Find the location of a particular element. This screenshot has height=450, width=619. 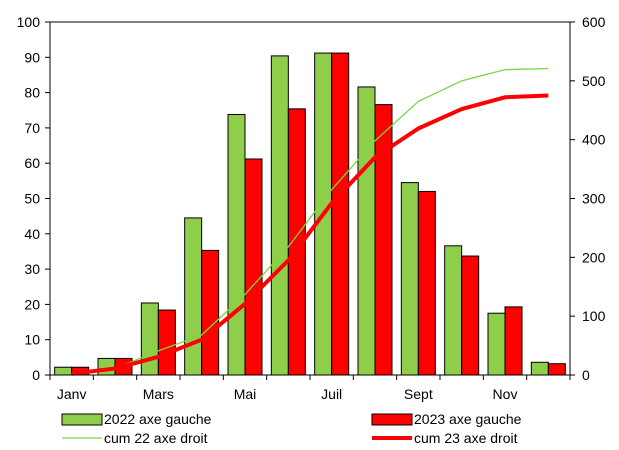

left-tick-label: 0 is located at coordinates (36, 375).